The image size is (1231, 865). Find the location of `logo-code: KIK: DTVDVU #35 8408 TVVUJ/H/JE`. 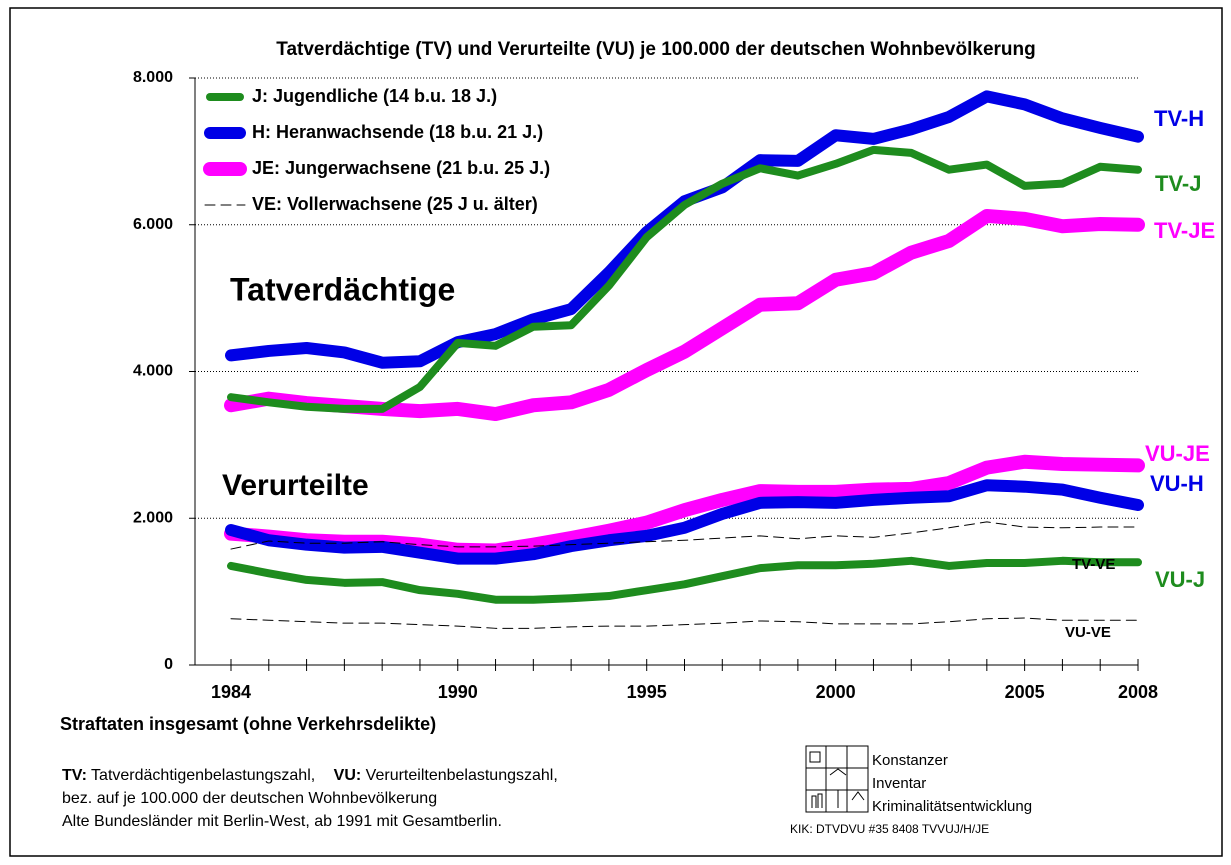

logo-code: KIK: DTVDVU #35 8408 TVVUJ/H/JE is located at coordinates (889, 829).